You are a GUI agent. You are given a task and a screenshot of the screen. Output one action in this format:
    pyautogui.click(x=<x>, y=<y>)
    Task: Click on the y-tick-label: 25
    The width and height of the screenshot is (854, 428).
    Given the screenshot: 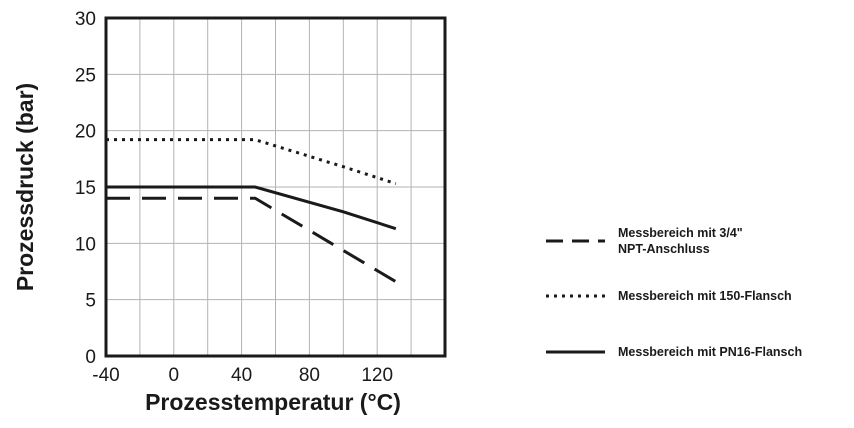 What is the action you would take?
    pyautogui.click(x=85, y=75)
    